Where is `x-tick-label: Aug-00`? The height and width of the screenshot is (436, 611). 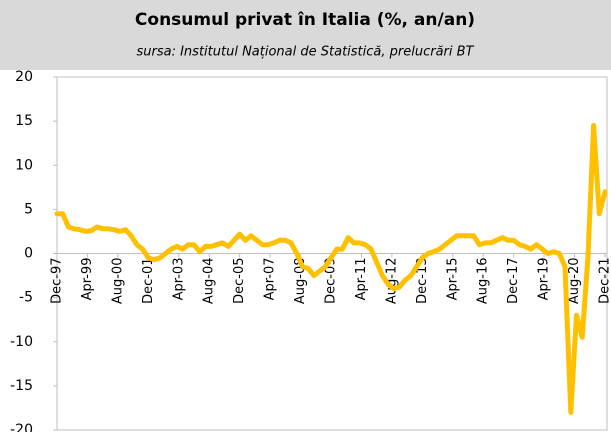
x-tick-label: Aug-00 is located at coordinates (117, 281).